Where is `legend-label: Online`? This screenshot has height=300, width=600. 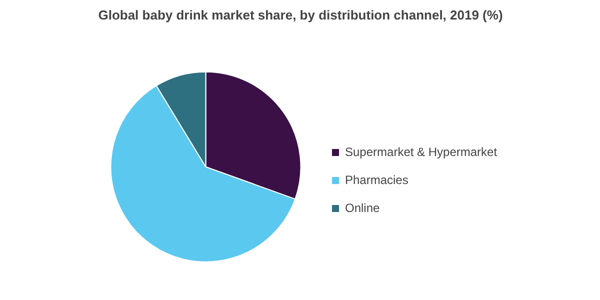
legend-label: Online is located at coordinates (362, 208).